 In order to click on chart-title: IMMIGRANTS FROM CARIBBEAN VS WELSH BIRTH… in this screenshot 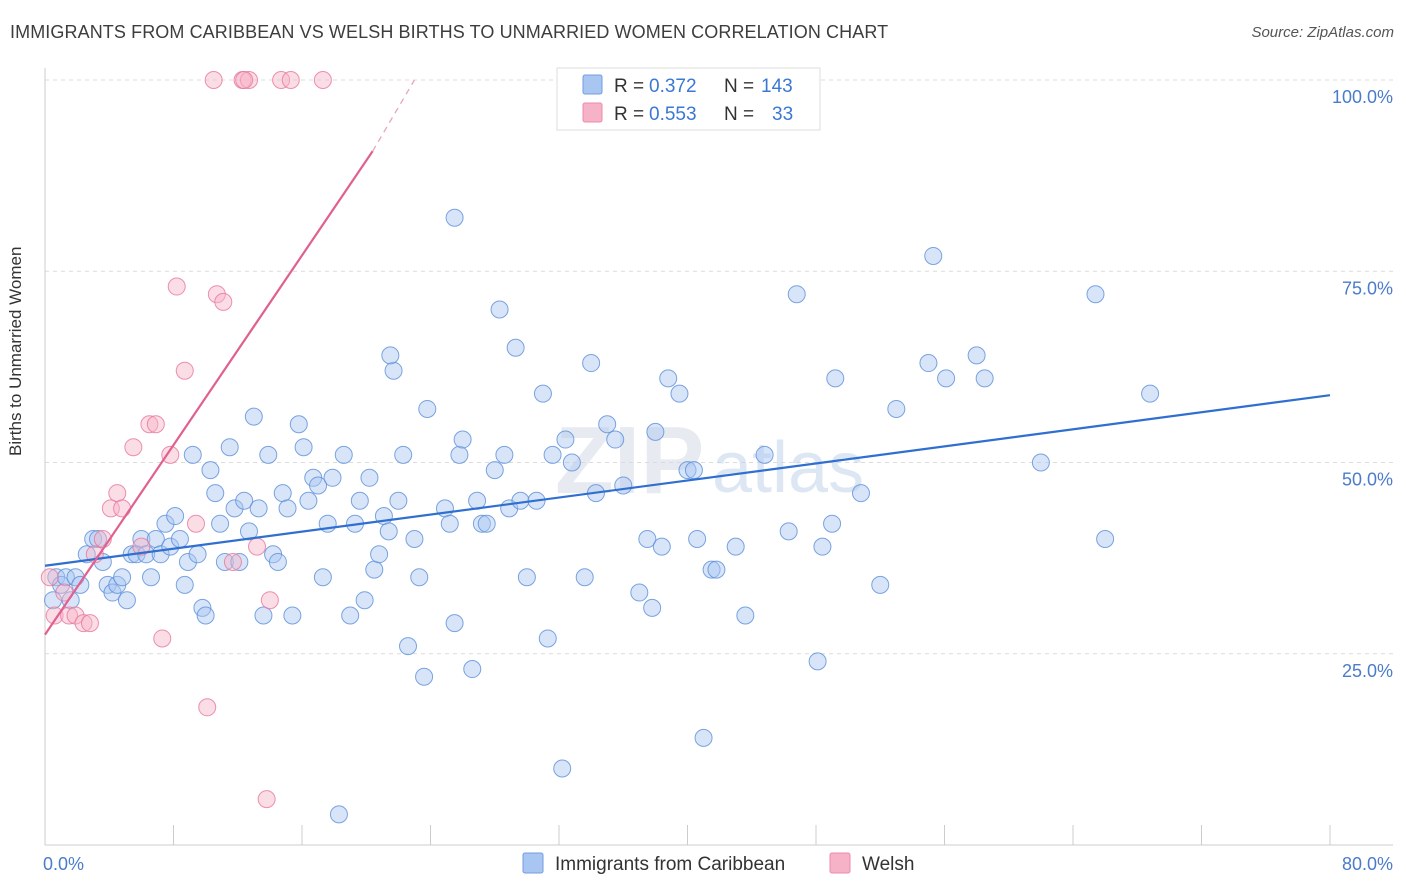, I will do `click(449, 32)`.